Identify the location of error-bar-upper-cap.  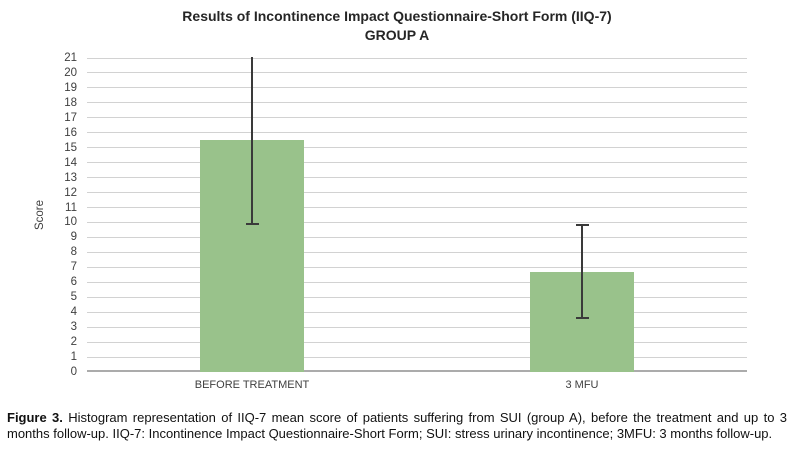
(582, 225).